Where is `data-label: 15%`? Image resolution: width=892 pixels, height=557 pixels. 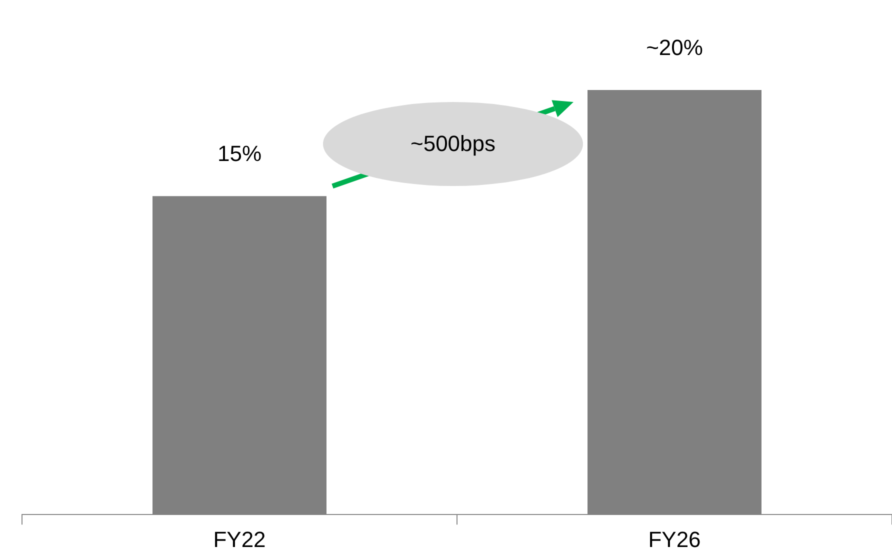
data-label: 15% is located at coordinates (239, 153).